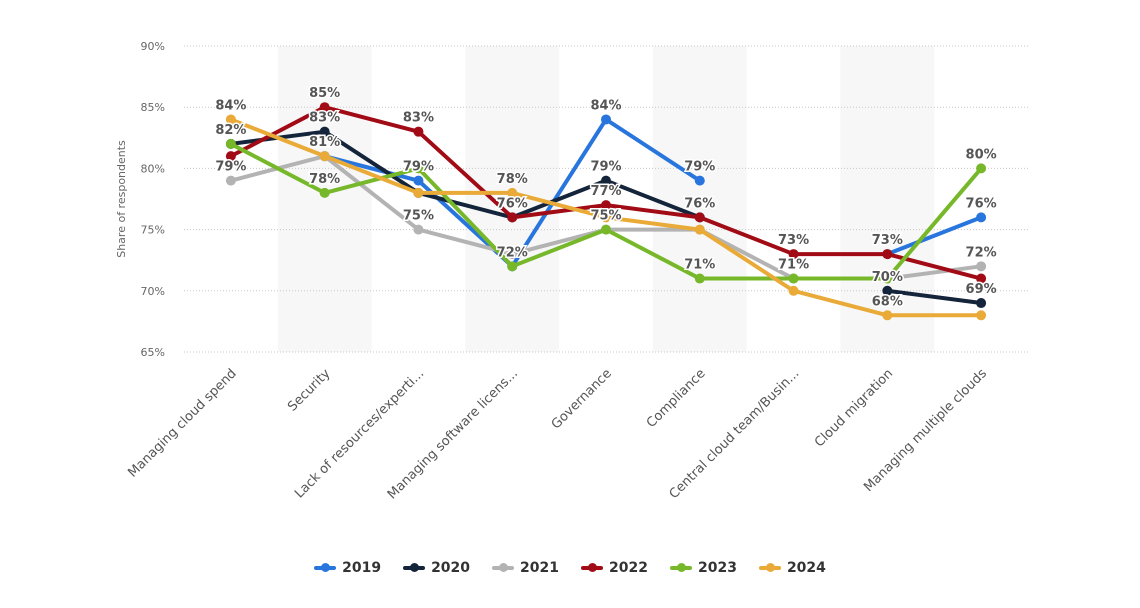  I want to click on data-label: 75%, so click(418, 216).